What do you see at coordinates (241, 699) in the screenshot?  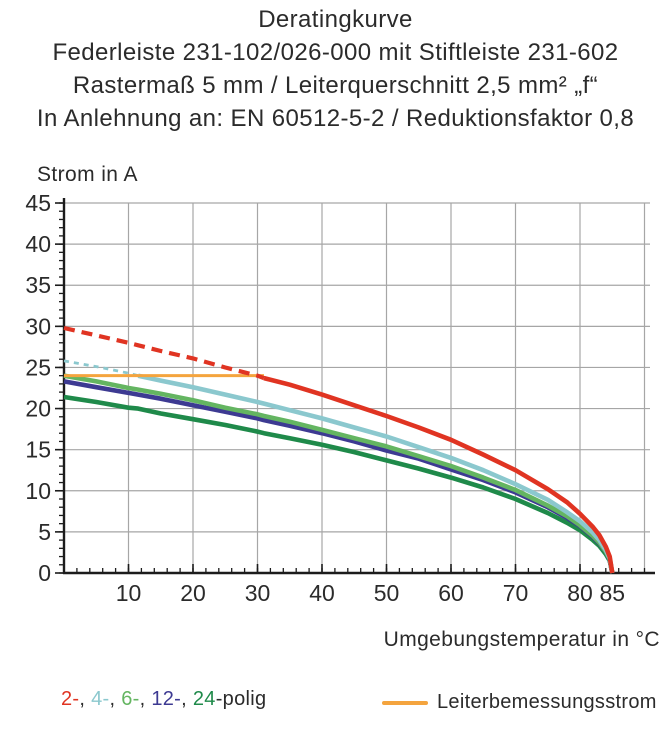 I see `legend-polig-suffix: -polig` at bounding box center [241, 699].